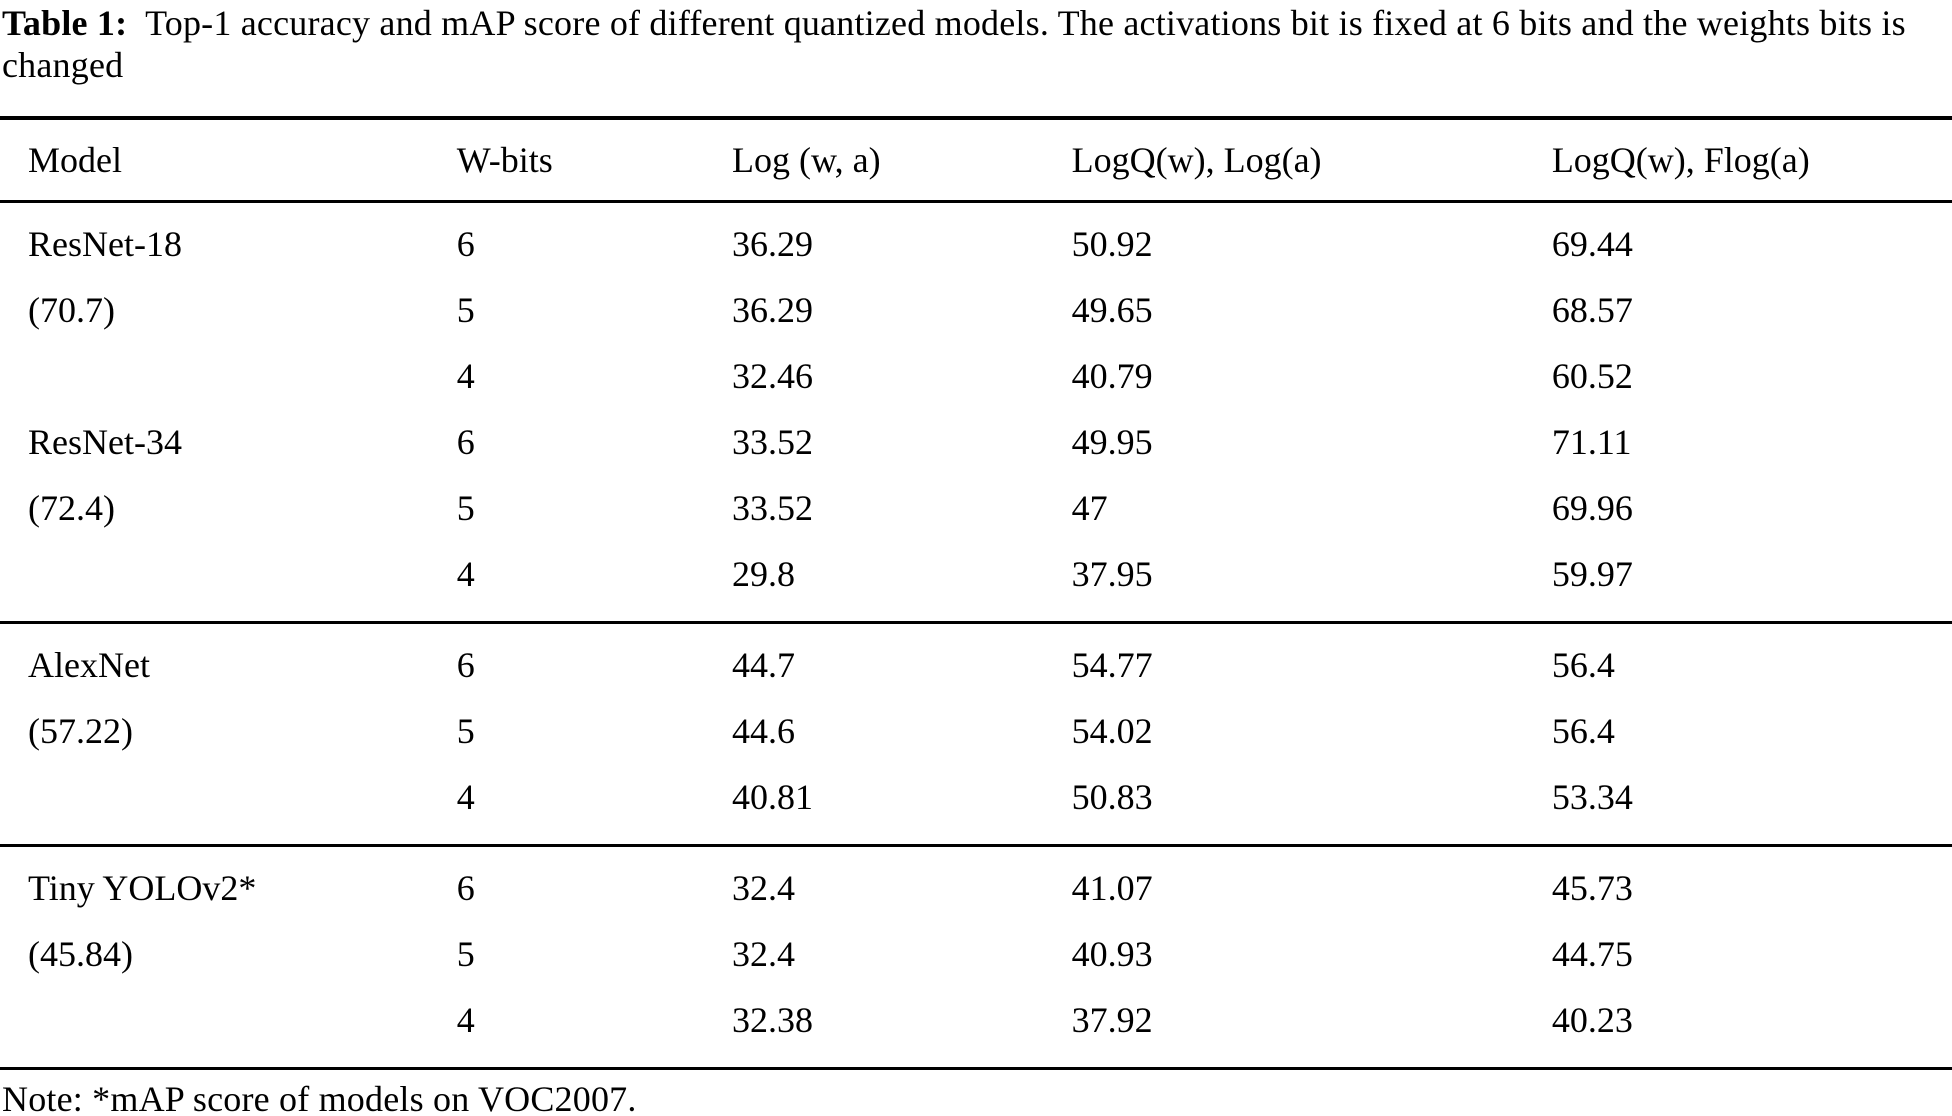  Describe the element at coordinates (772, 1020) in the screenshot. I see `log-wa-cell: 32.38` at that location.